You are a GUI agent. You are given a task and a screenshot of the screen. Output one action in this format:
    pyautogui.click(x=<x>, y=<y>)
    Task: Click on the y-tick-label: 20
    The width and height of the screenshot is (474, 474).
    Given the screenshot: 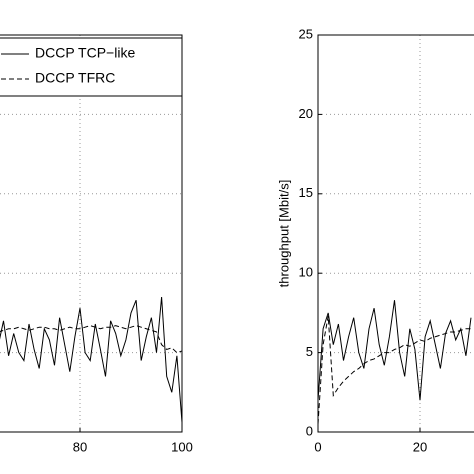 What is the action you would take?
    pyautogui.click(x=306, y=113)
    